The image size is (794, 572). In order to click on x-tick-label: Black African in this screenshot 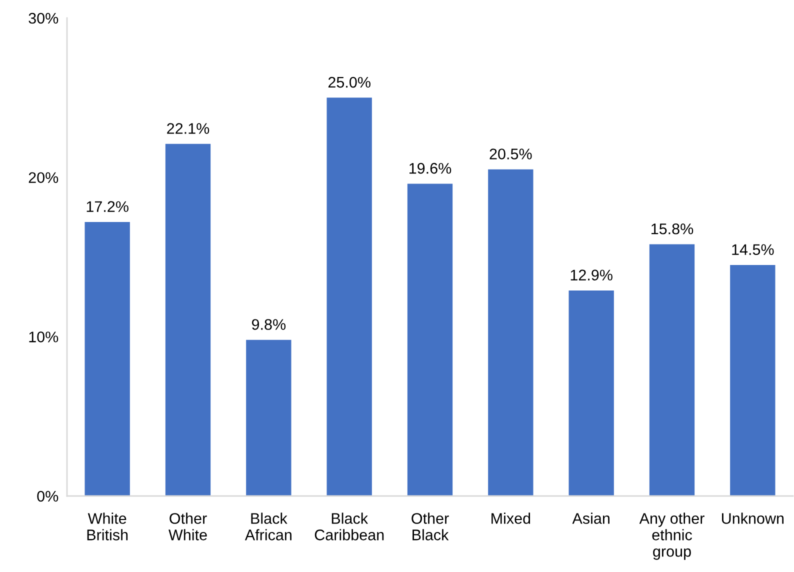, I will do `click(268, 526)`.